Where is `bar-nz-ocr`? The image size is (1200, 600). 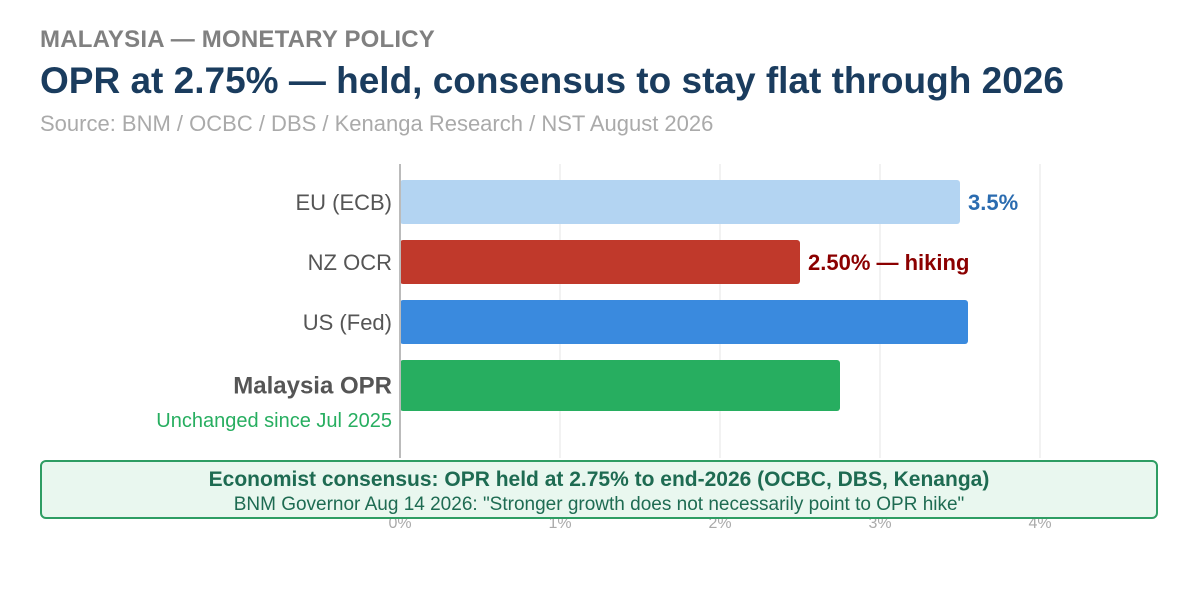 bar-nz-ocr is located at coordinates (600, 262).